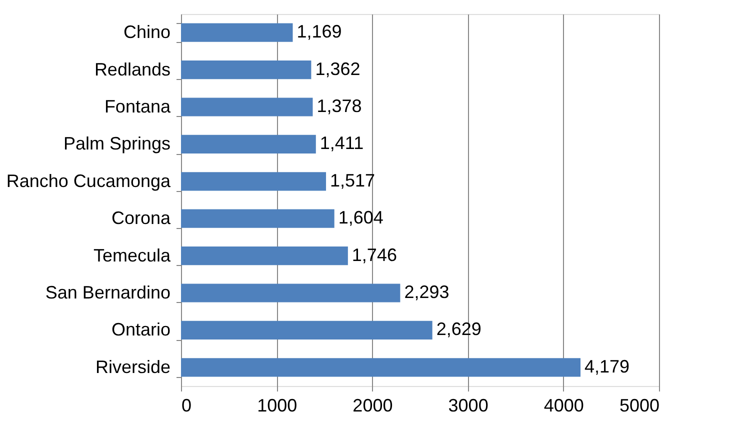  What do you see at coordinates (277, 406) in the screenshot?
I see `x-tick-label: 1000` at bounding box center [277, 406].